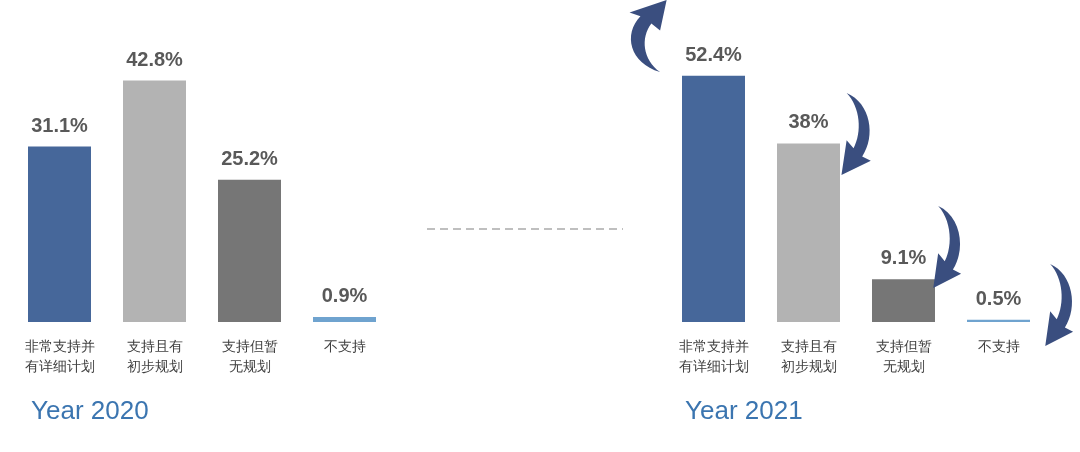  Describe the element at coordinates (808, 121) in the screenshot. I see `data-label: 38%` at that location.